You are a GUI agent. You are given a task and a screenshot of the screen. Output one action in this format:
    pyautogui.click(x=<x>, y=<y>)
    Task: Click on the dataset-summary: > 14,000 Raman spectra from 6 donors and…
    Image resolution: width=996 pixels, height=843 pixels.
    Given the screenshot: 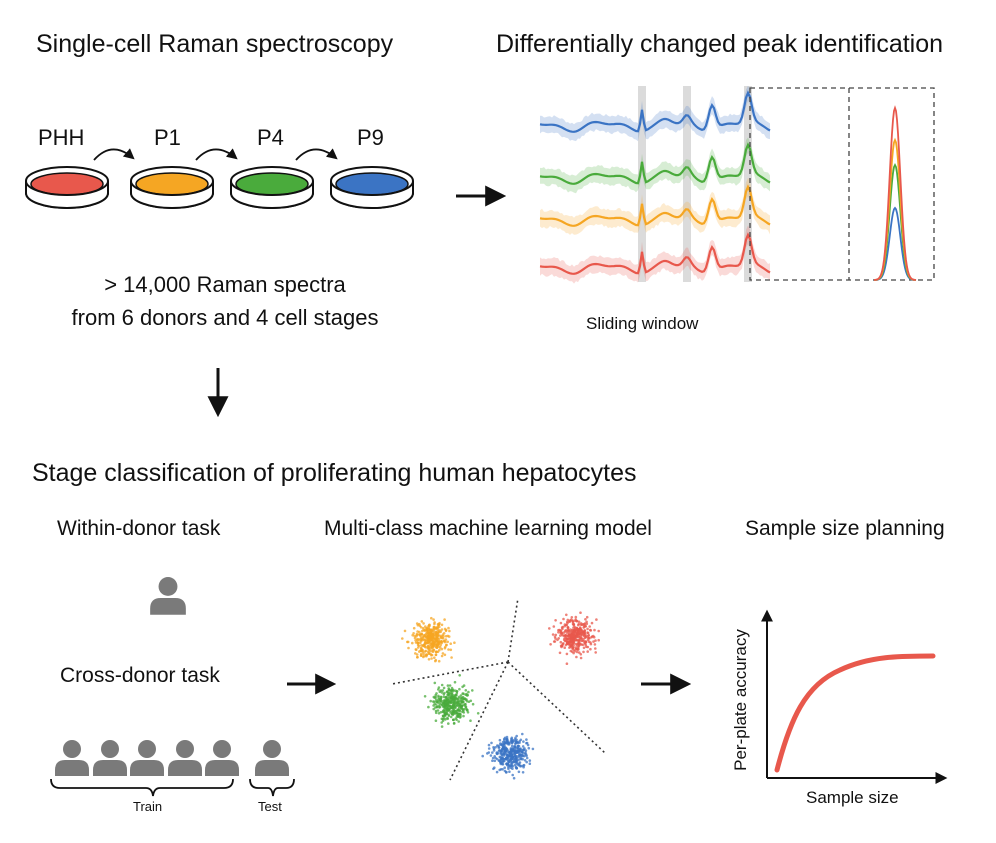 What is the action you would take?
    pyautogui.click(x=225, y=301)
    